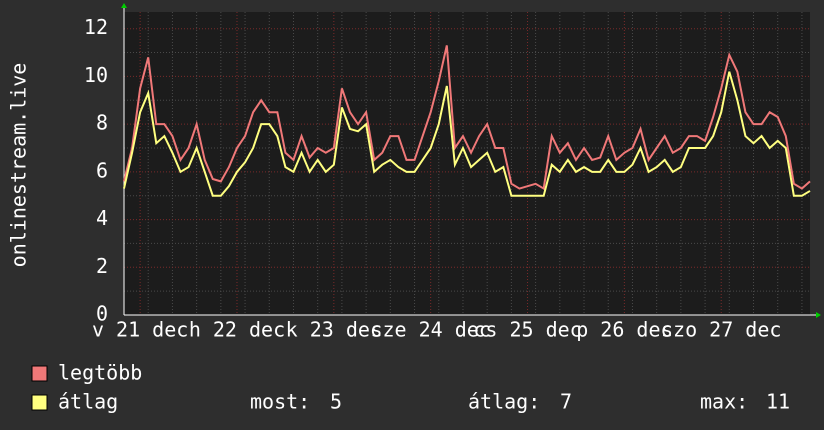  What do you see at coordinates (102, 266) in the screenshot?
I see `y-tick-label: 2` at bounding box center [102, 266].